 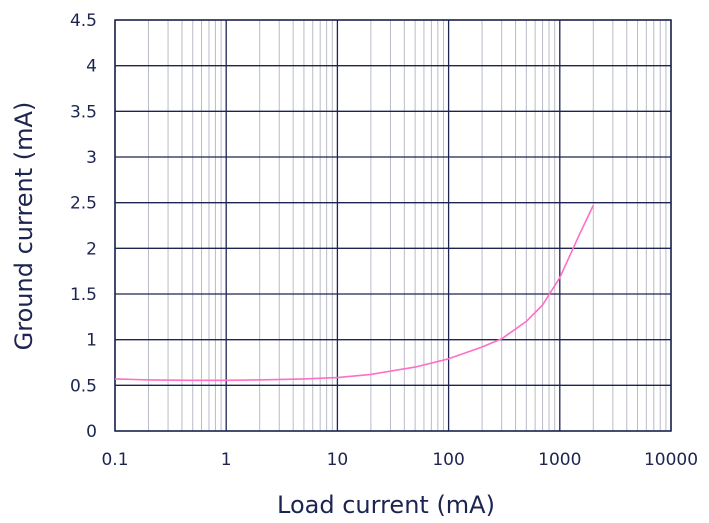 I want to click on x-tick-labels: 0.1 1 10 100 1000 10000, so click(x=399, y=460).